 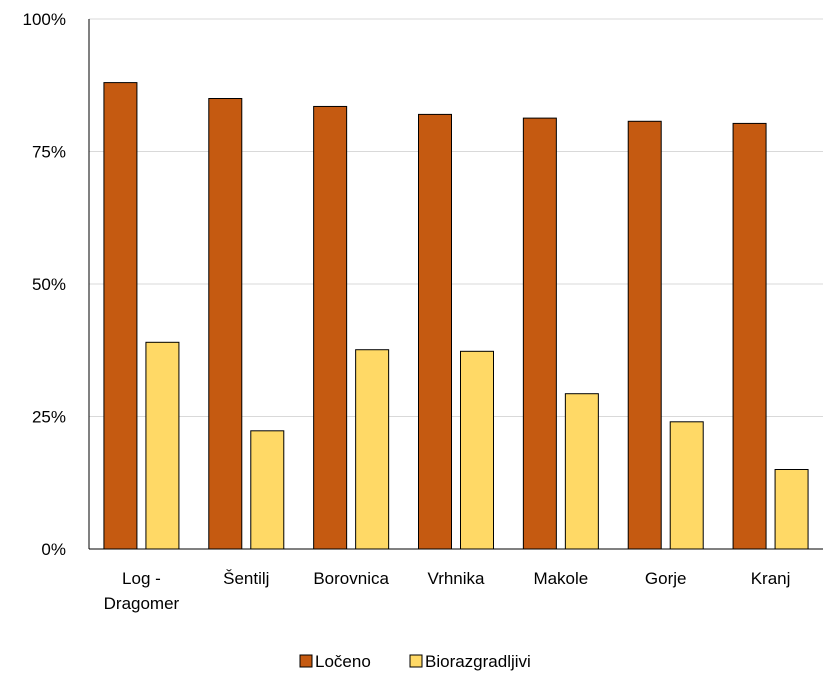 What do you see at coordinates (246, 578) in the screenshot?
I see `x-category-label: Šentilj` at bounding box center [246, 578].